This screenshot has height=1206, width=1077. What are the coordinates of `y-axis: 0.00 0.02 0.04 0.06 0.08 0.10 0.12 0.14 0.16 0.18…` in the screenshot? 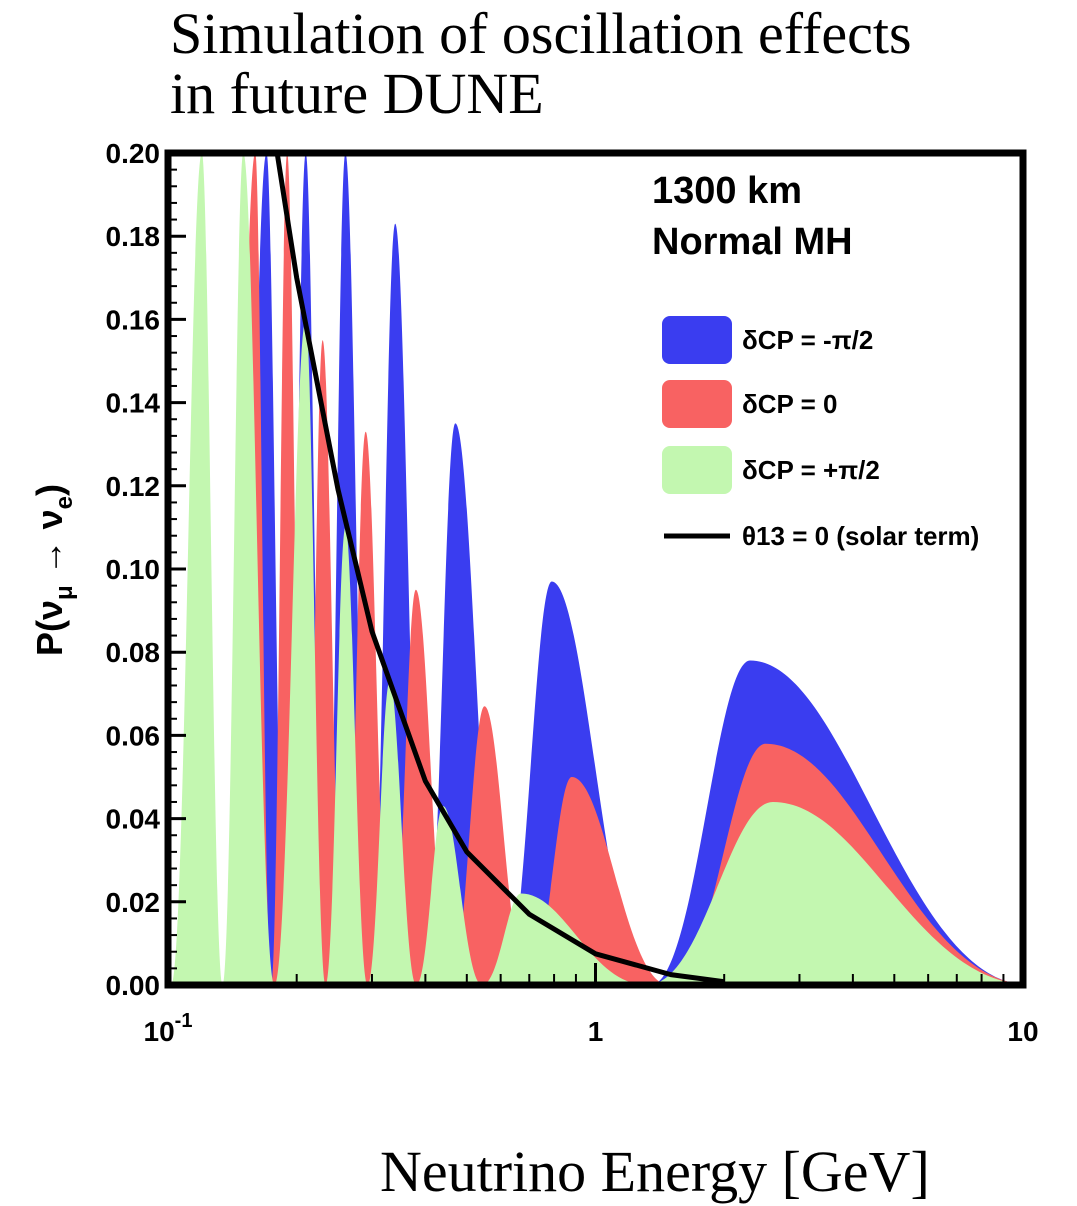 It's located at (146, 569).